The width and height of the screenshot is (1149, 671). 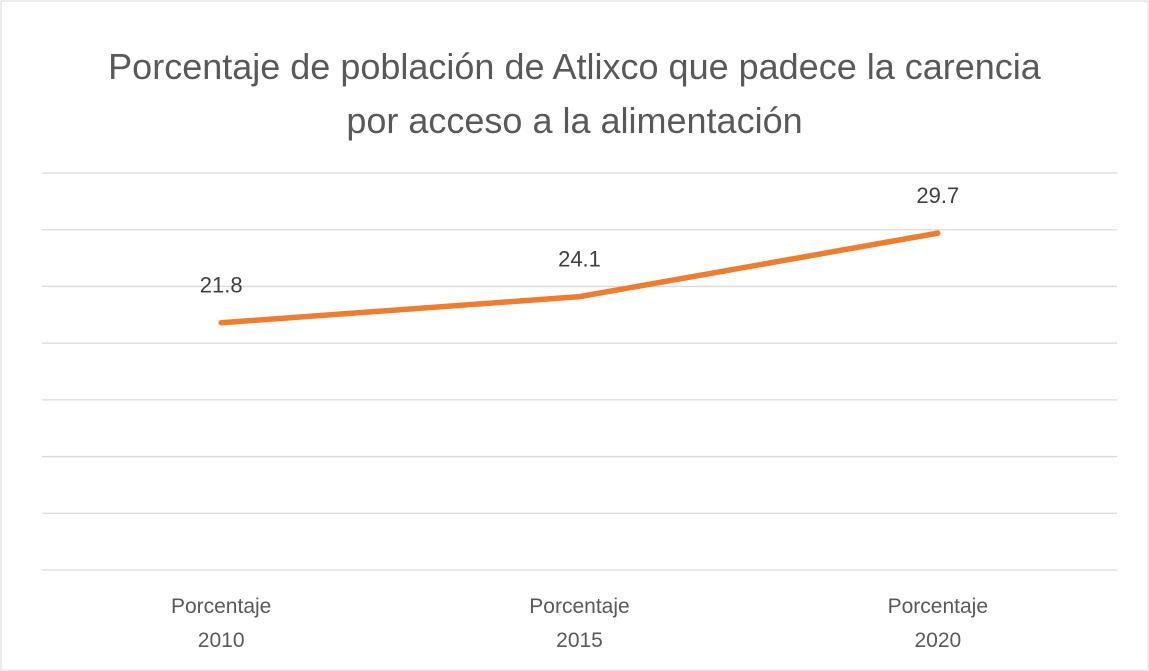 What do you see at coordinates (937, 195) in the screenshot?
I see `data-label: 29.7` at bounding box center [937, 195].